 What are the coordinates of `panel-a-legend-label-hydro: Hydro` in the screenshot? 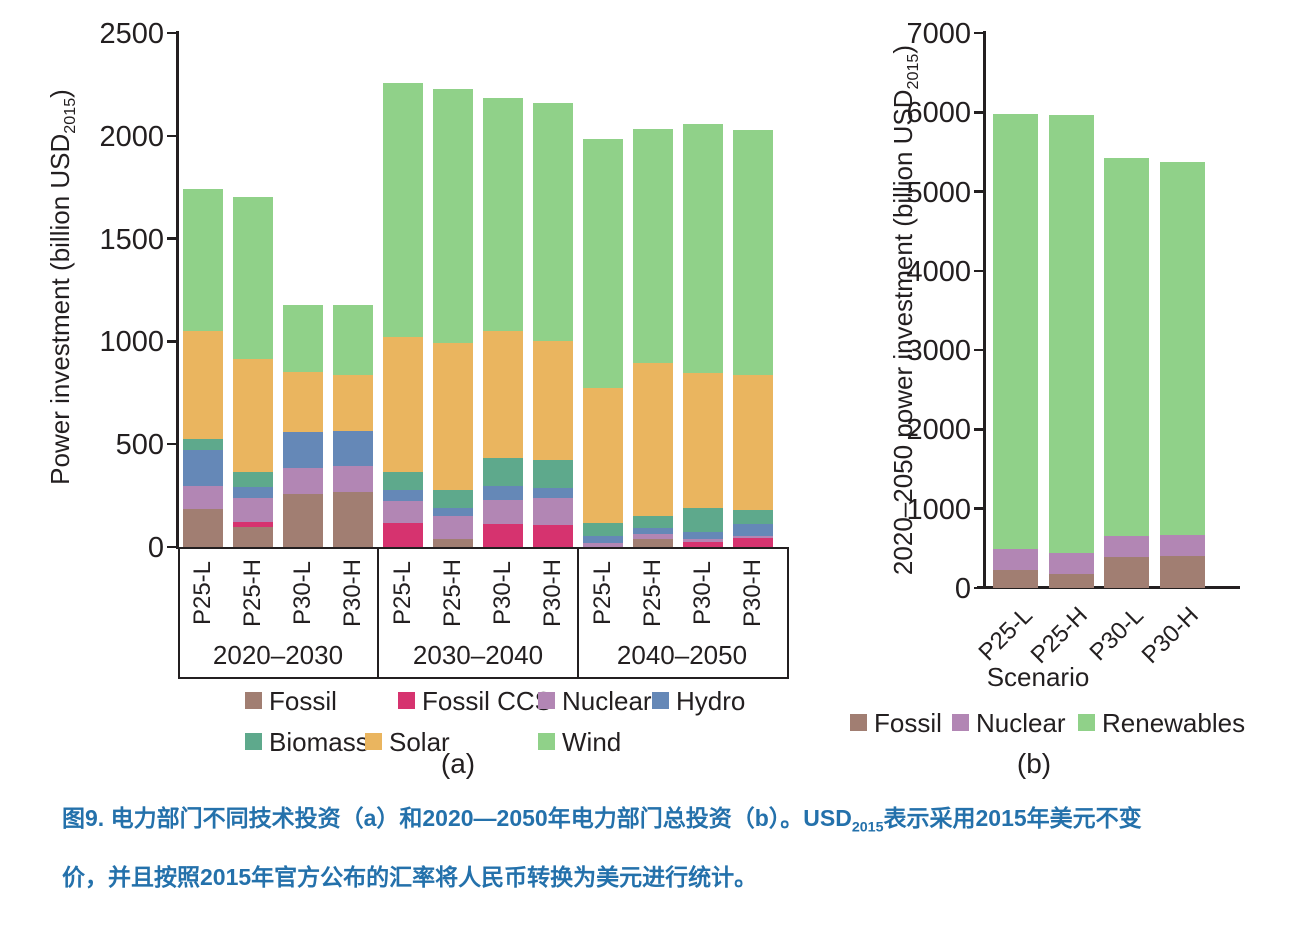 It's located at (711, 701).